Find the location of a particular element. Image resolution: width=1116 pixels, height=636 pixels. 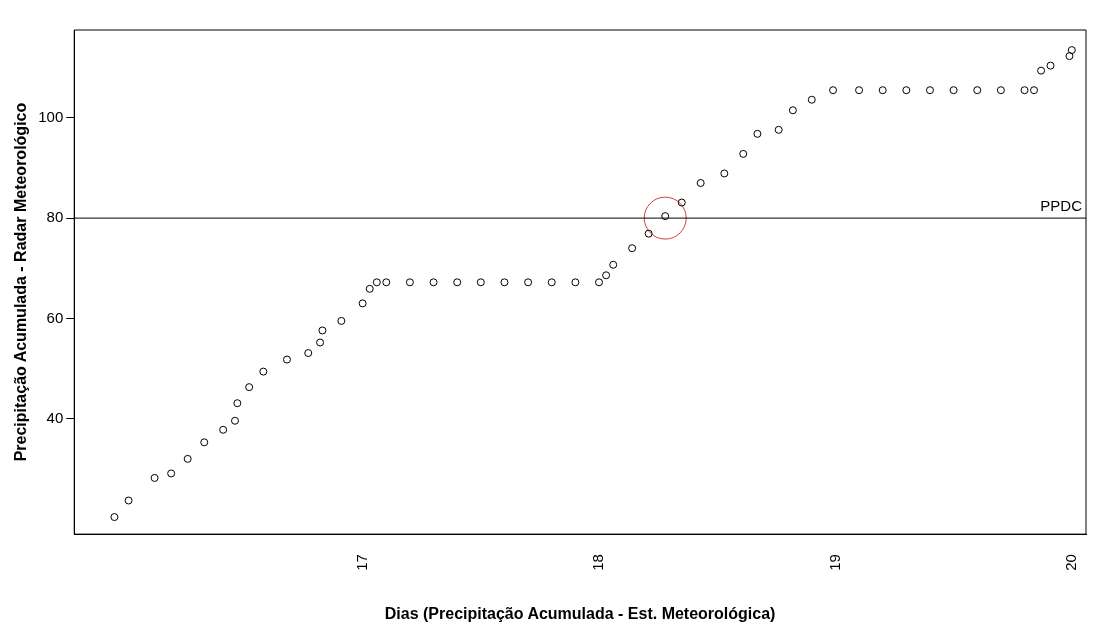

y-tick-label: 100 is located at coordinates (51, 116).